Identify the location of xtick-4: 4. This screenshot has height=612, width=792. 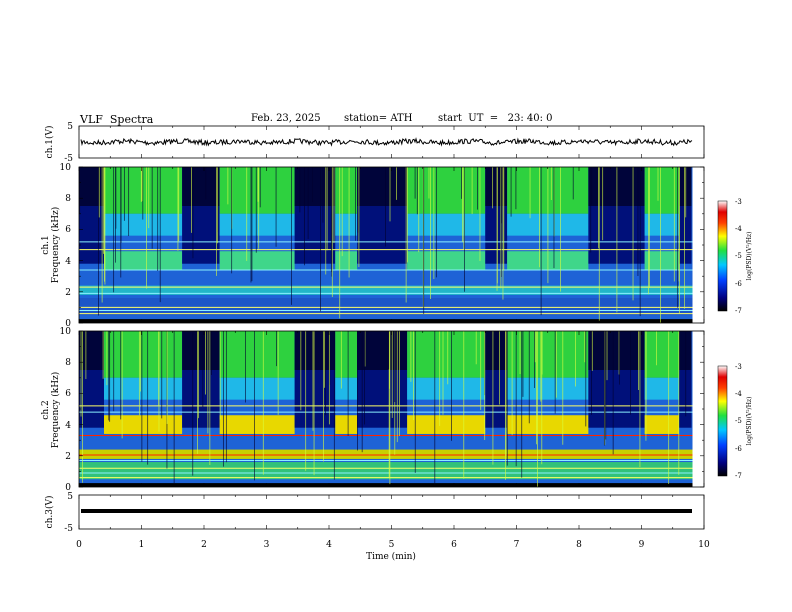
(329, 545).